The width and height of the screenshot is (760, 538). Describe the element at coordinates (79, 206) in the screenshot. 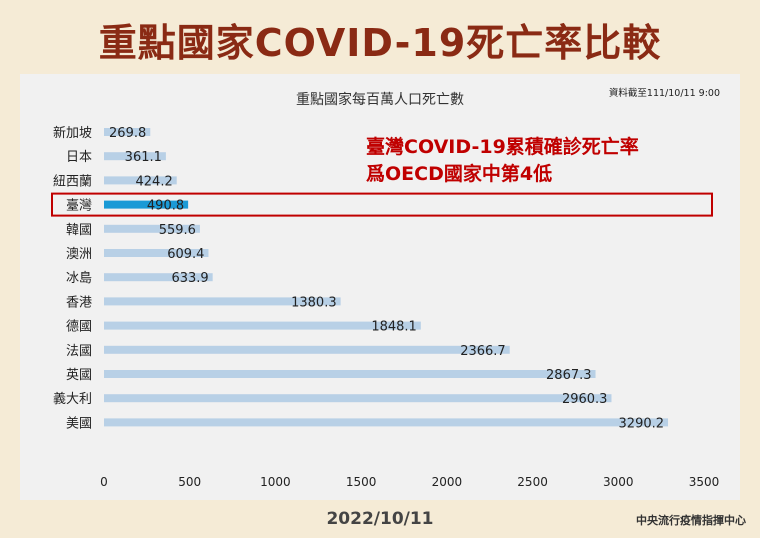

I see `category-label-3: 臺灣` at that location.